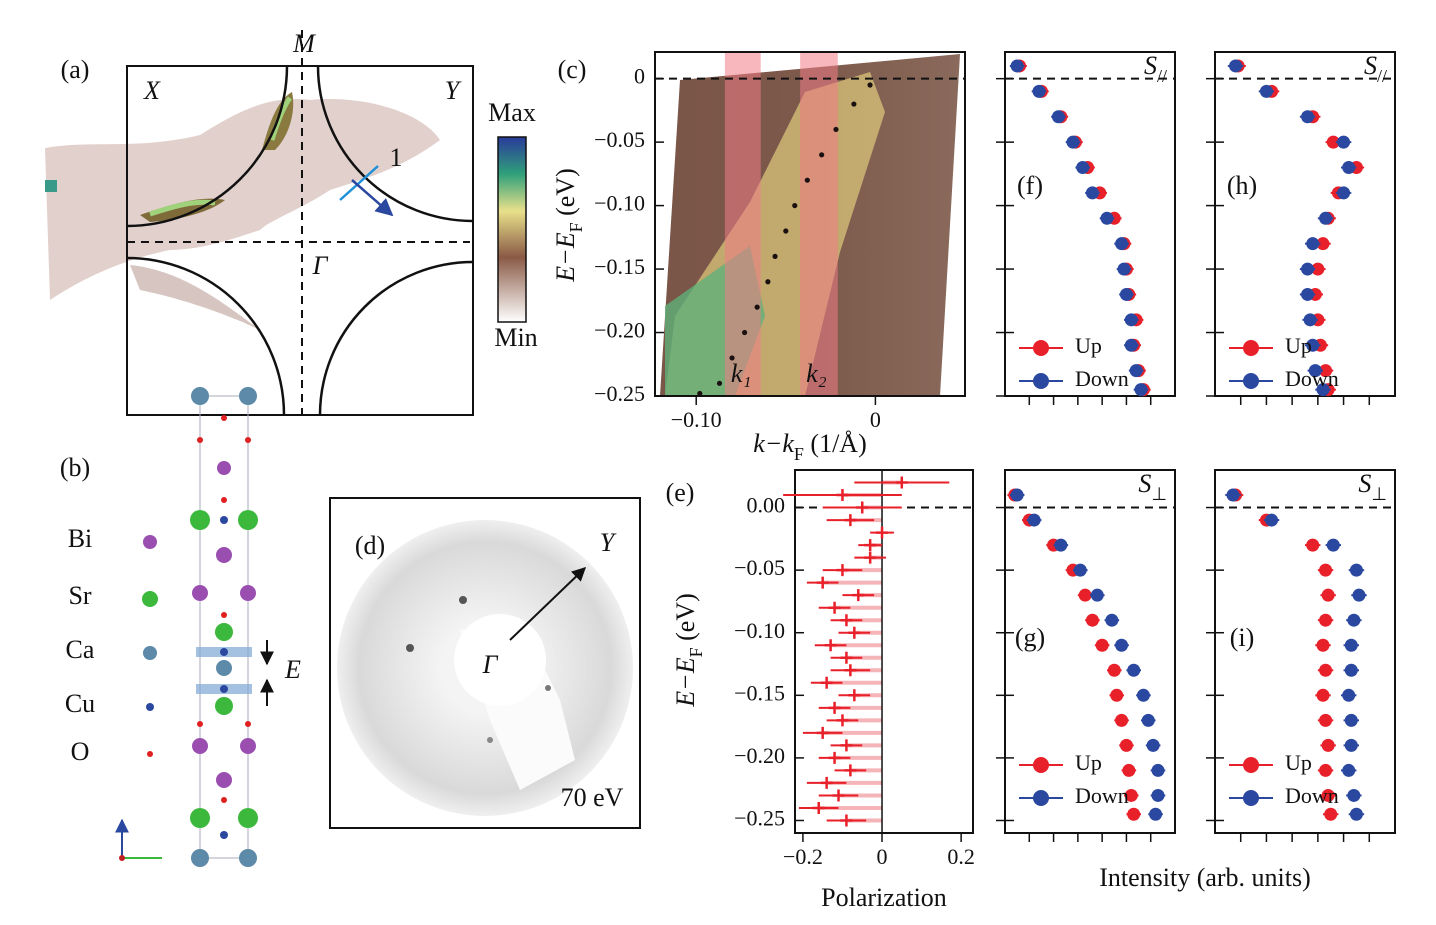 The image size is (1436, 925). I want to click on x-axis-label: Polarization, so click(884, 897).